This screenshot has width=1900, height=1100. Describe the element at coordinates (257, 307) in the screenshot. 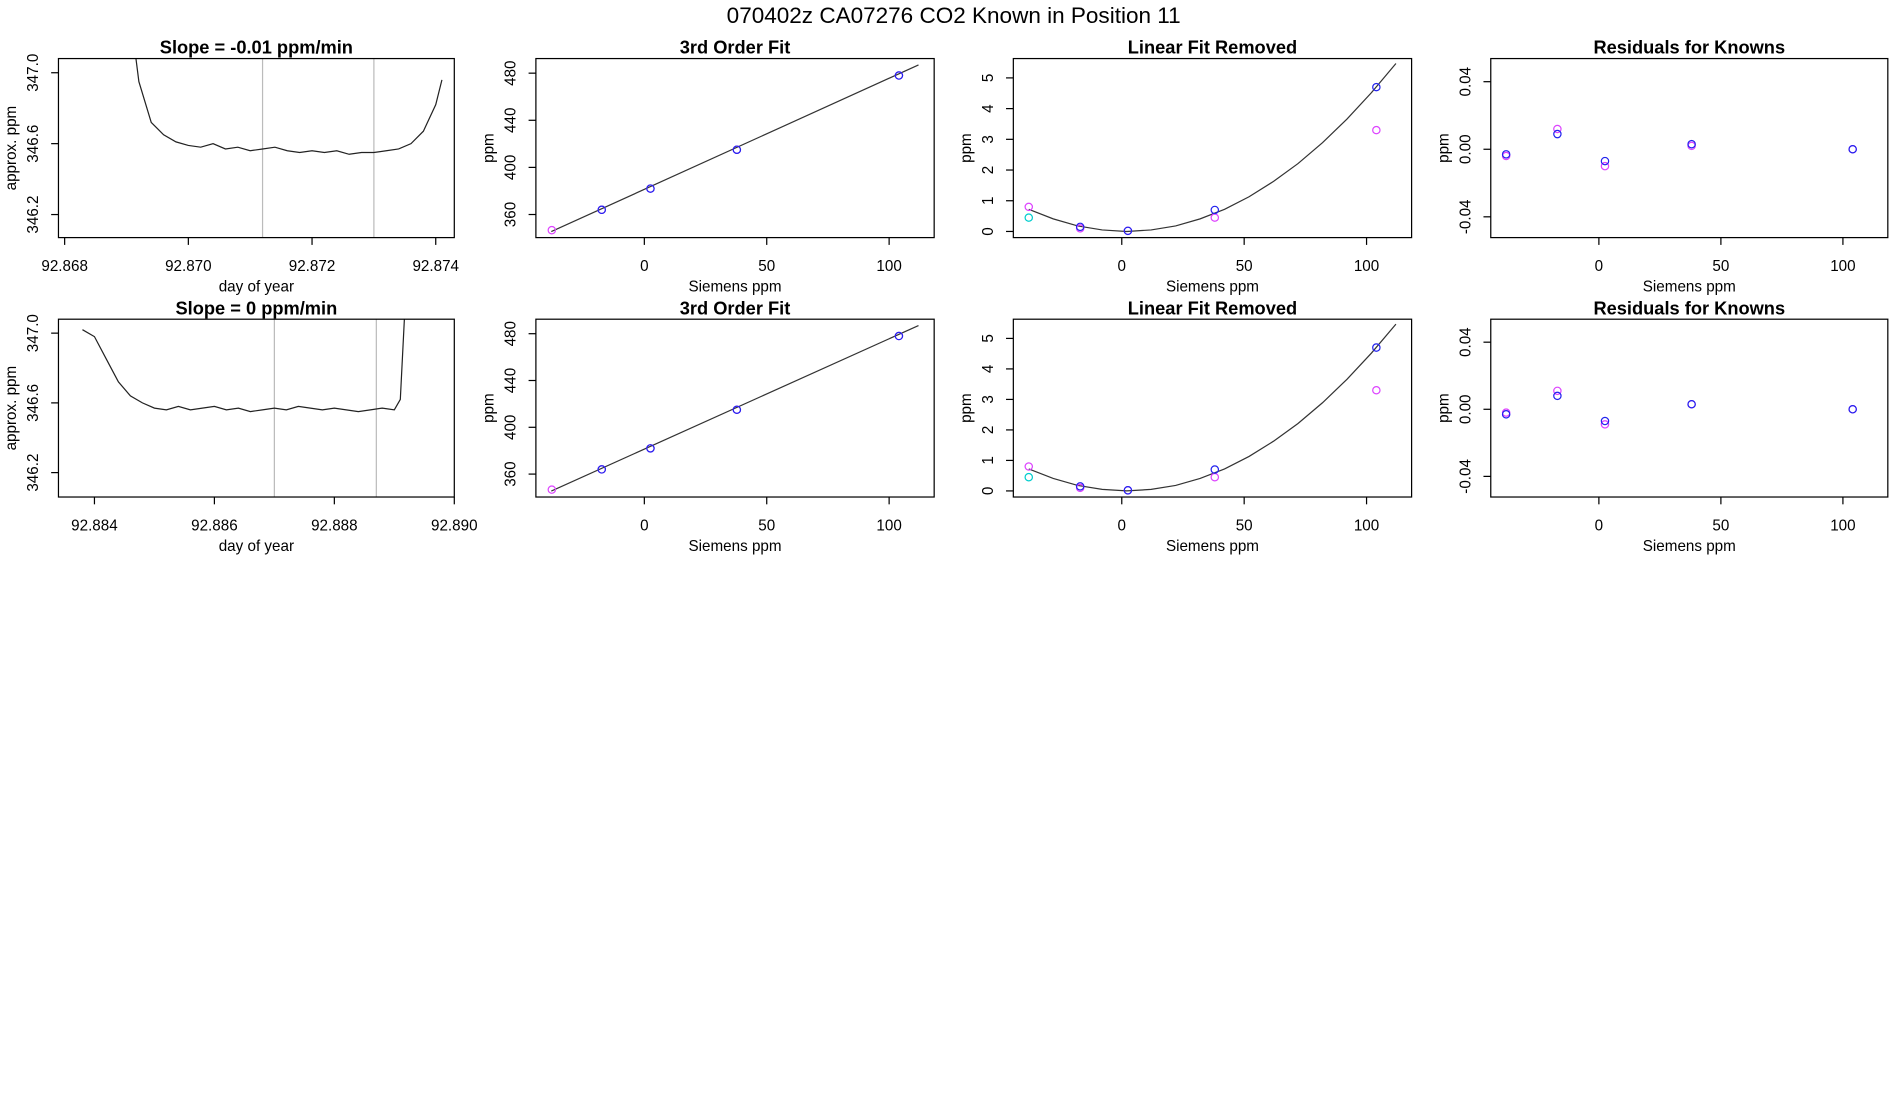

I see `panel-title: Slope = 0 ppm/min` at that location.